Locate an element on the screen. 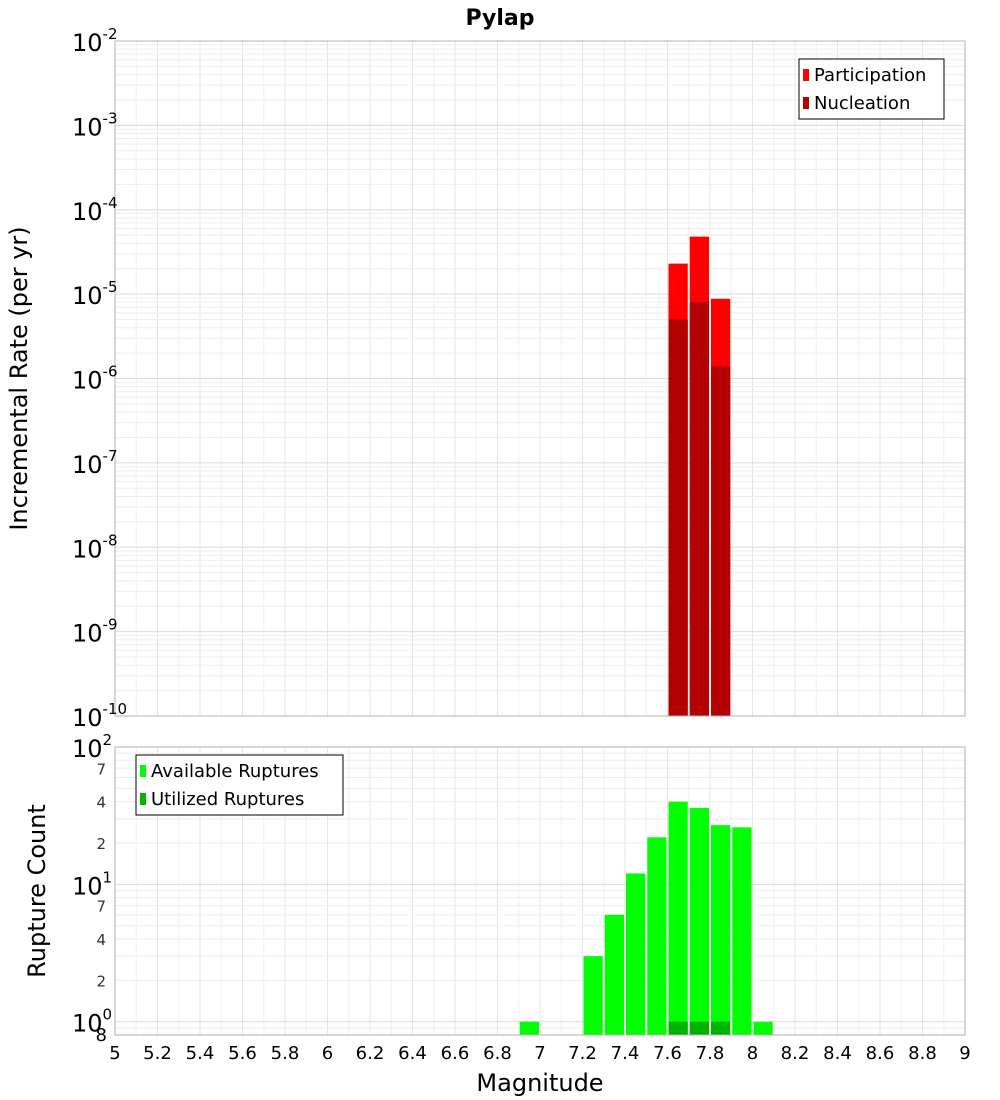 This screenshot has width=1000, height=1100. x-tick-label: 7.2 is located at coordinates (582, 1053).